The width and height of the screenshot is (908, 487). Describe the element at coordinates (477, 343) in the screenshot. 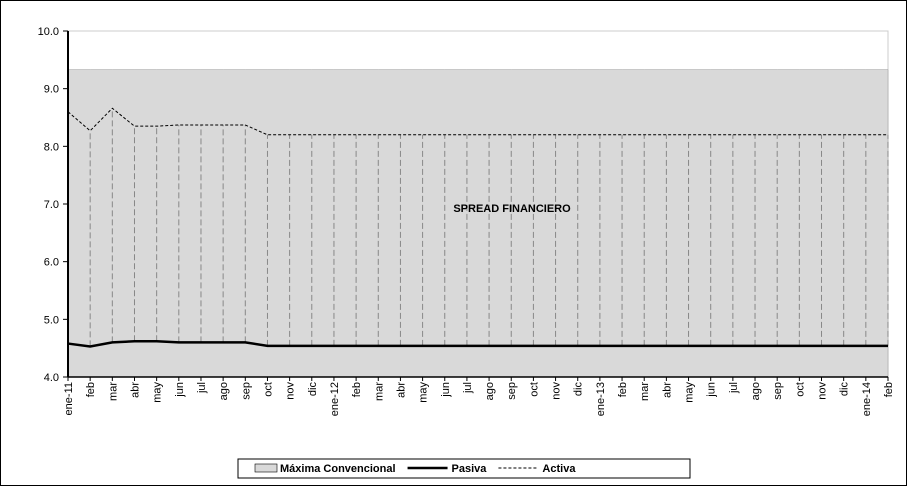

I see `line-solid` at that location.